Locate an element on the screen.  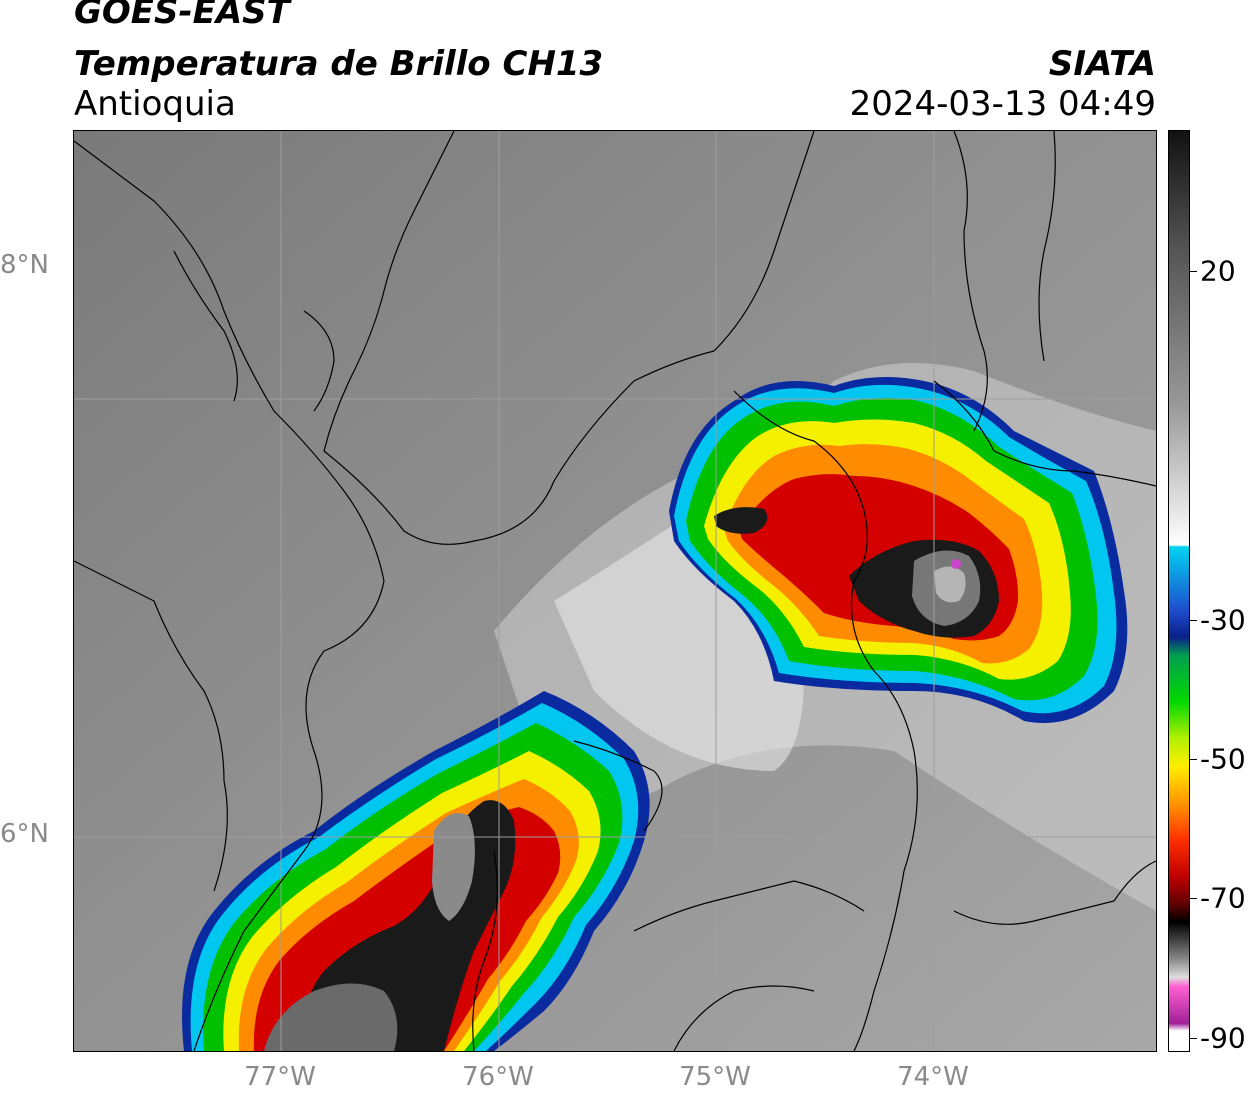
lat-label-8n: 8°N is located at coordinates (24, 265).